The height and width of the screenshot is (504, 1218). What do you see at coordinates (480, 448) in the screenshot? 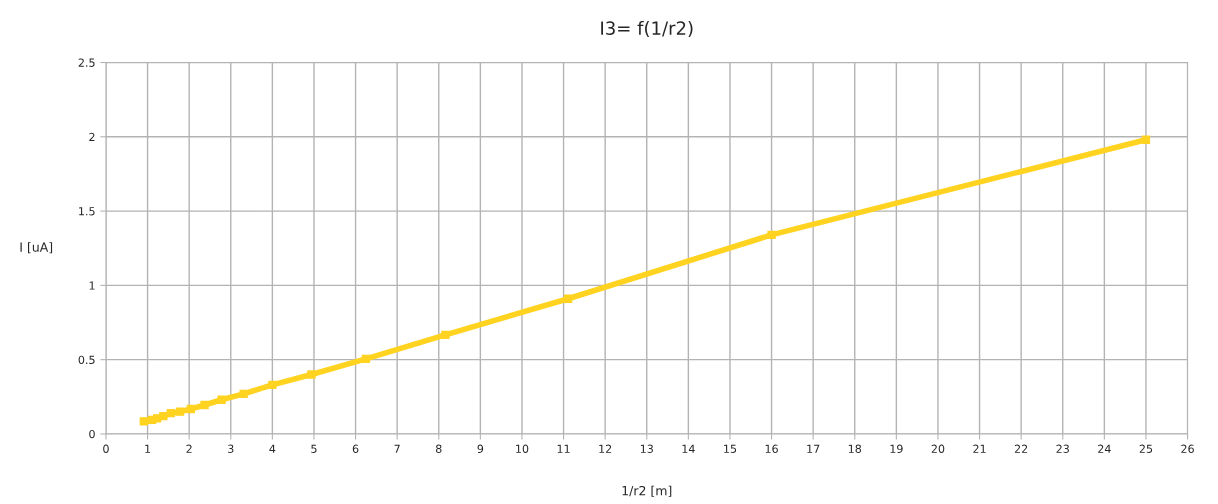
I see `x-tick-label: 9` at bounding box center [480, 448].